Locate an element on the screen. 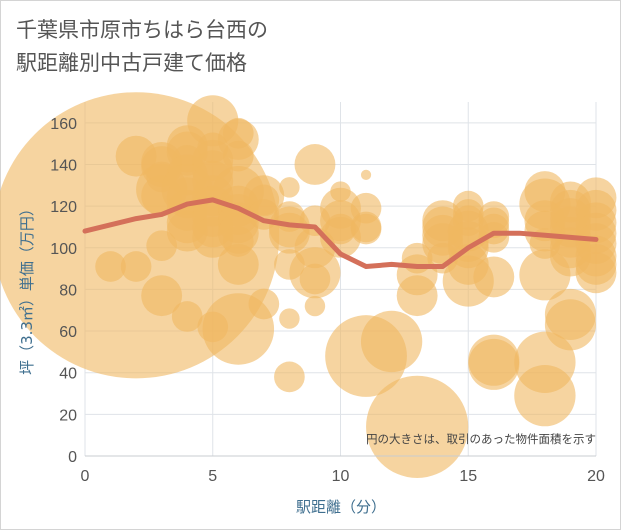 The width and height of the screenshot is (621, 530). x-axis-label: 駅距離（分） is located at coordinates (341, 507).